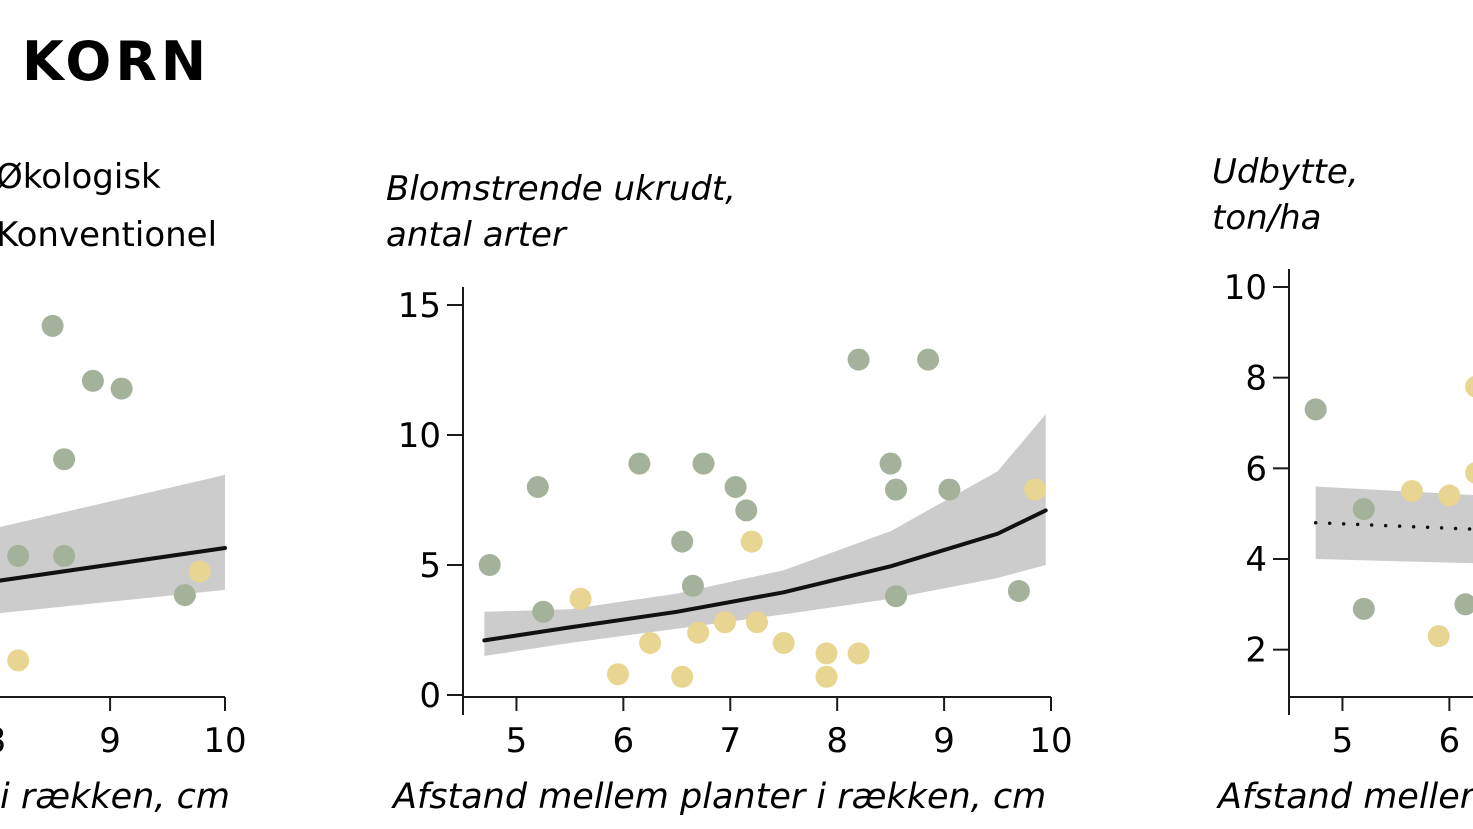 This screenshot has height=829, width=1473. What do you see at coordinates (1256, 379) in the screenshot?
I see `y-tick-label: 8` at bounding box center [1256, 379].